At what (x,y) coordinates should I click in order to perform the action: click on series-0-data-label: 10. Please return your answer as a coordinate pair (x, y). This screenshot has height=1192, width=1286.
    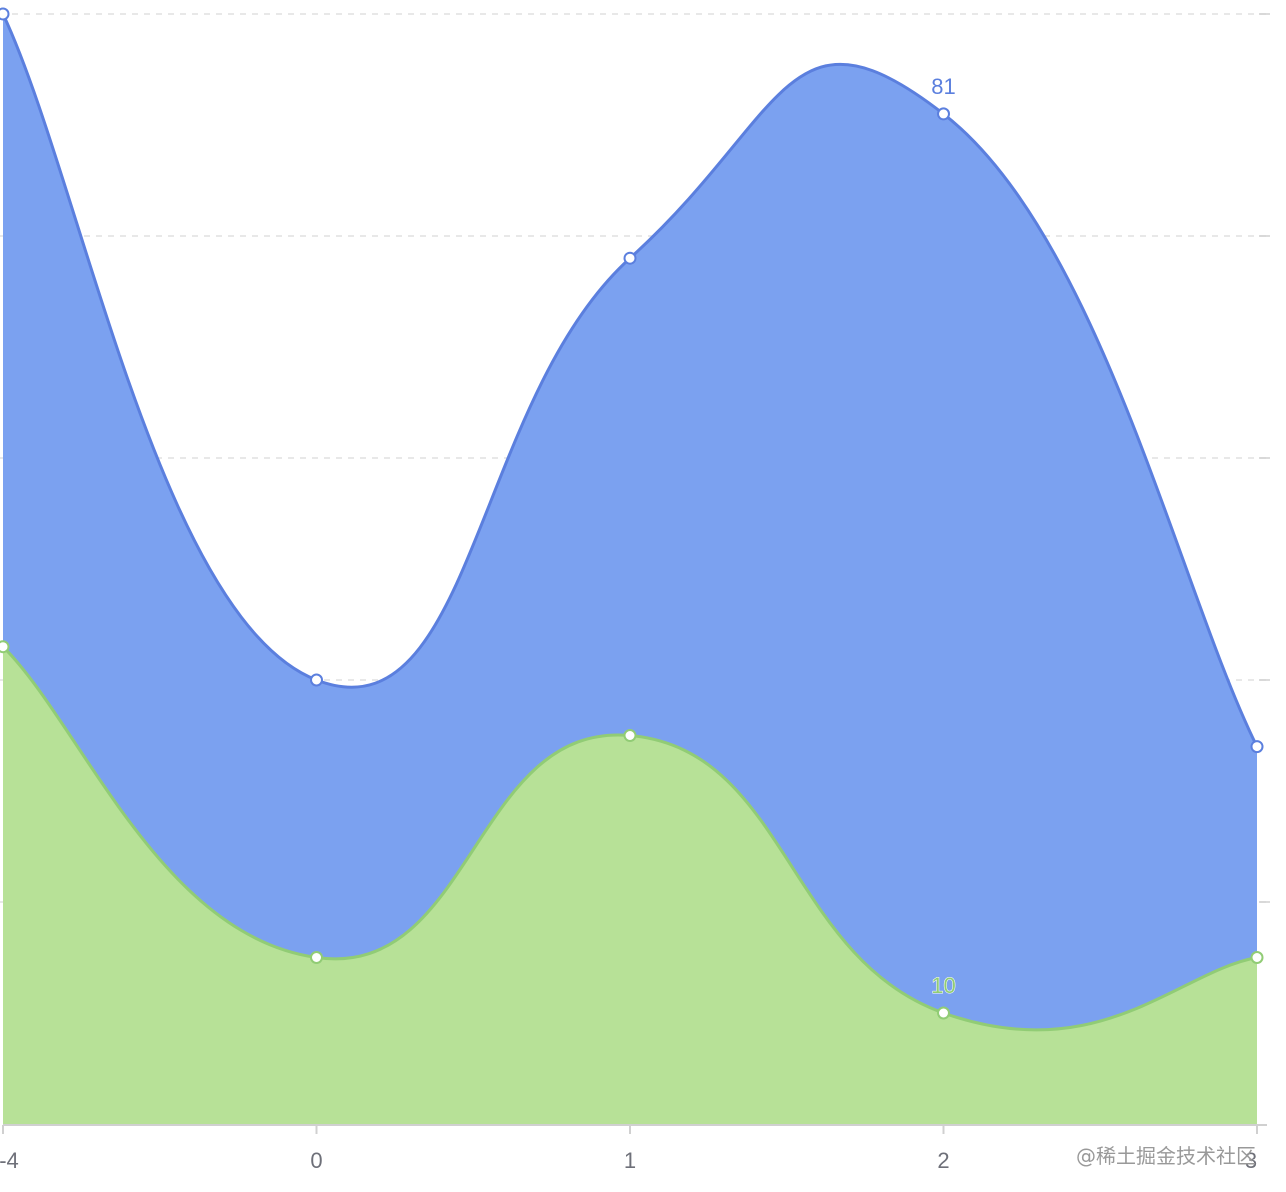
    Looking at the image, I should click on (943, 985).